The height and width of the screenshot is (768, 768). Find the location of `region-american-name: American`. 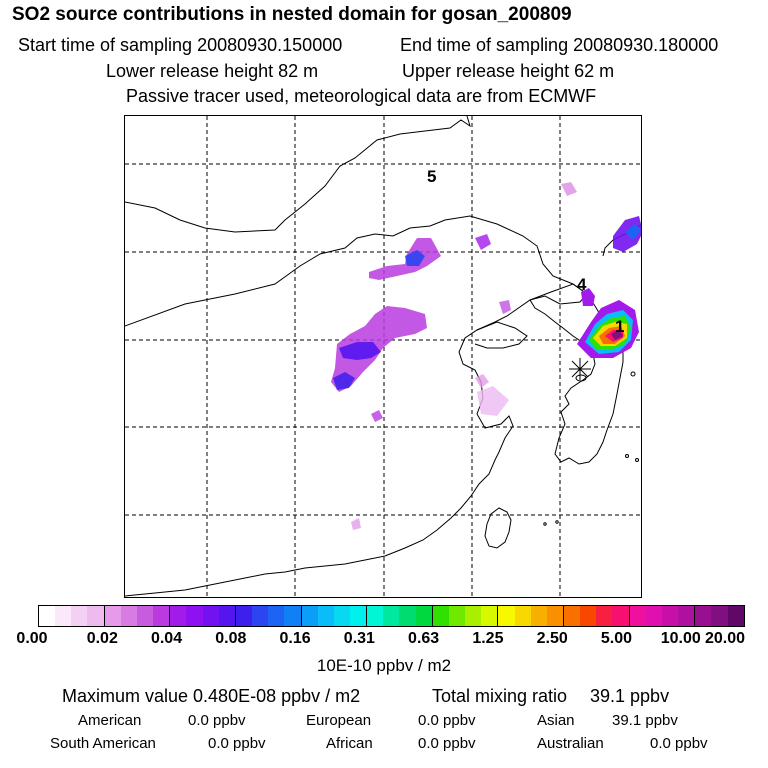

region-american-name: American is located at coordinates (110, 720).